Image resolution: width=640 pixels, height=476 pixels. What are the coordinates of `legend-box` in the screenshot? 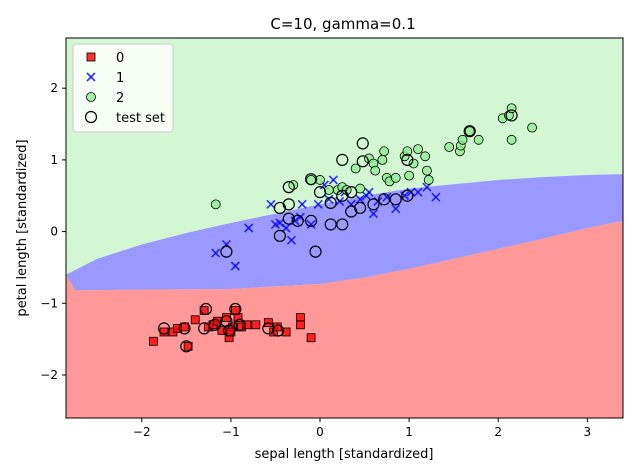 It's located at (123, 88).